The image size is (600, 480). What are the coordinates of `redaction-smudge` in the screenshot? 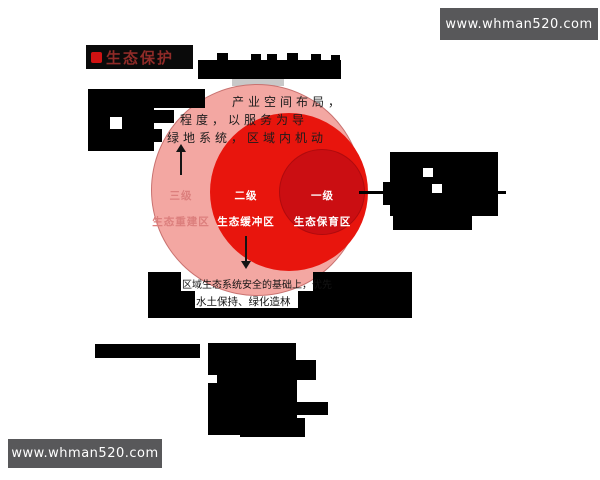 It's located at (258, 82).